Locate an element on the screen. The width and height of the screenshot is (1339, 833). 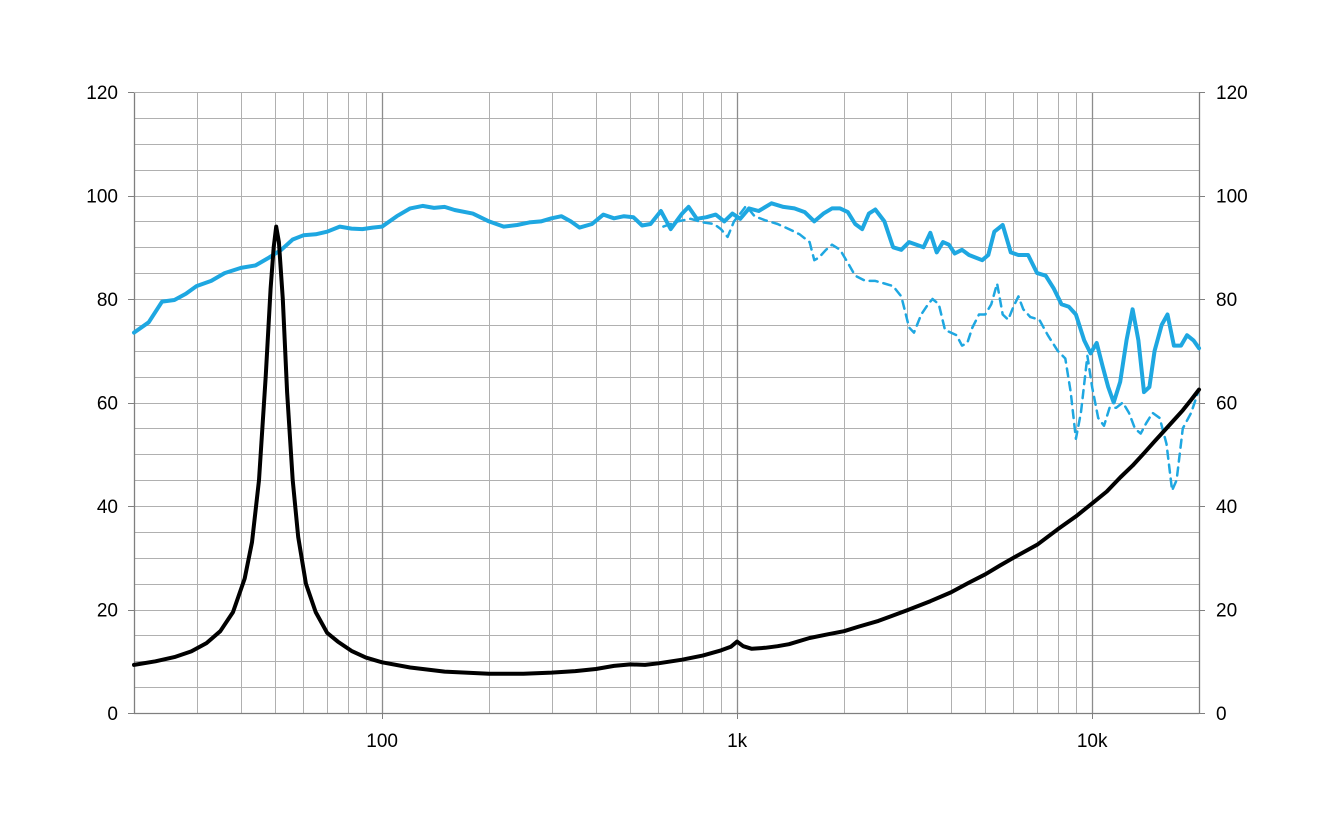
x-tick-label: 1k is located at coordinates (737, 741).